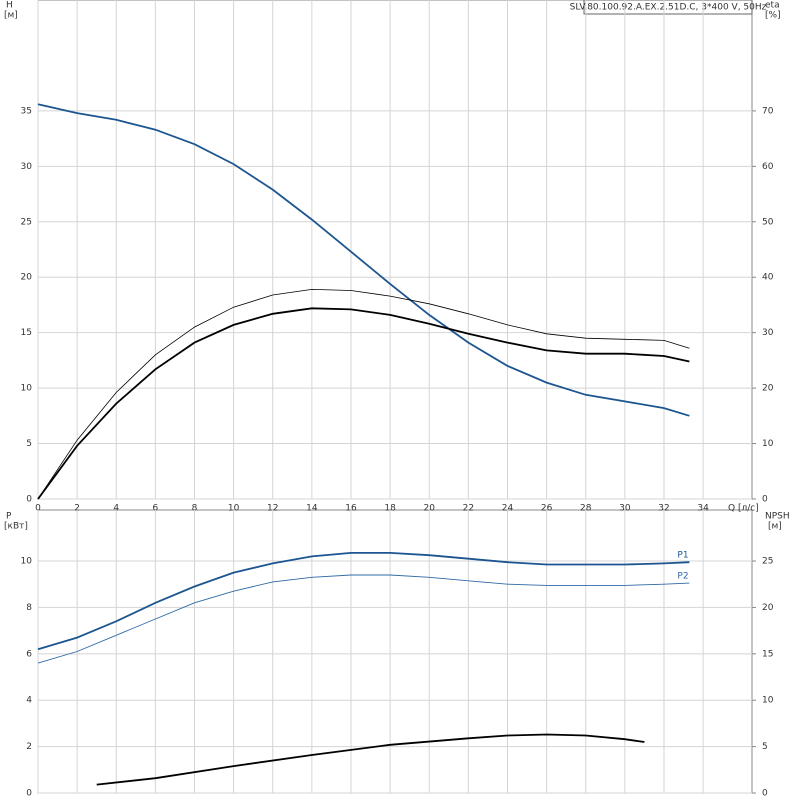 The width and height of the screenshot is (800, 800). I want to click on y2-tick-label: 5, so click(765, 747).